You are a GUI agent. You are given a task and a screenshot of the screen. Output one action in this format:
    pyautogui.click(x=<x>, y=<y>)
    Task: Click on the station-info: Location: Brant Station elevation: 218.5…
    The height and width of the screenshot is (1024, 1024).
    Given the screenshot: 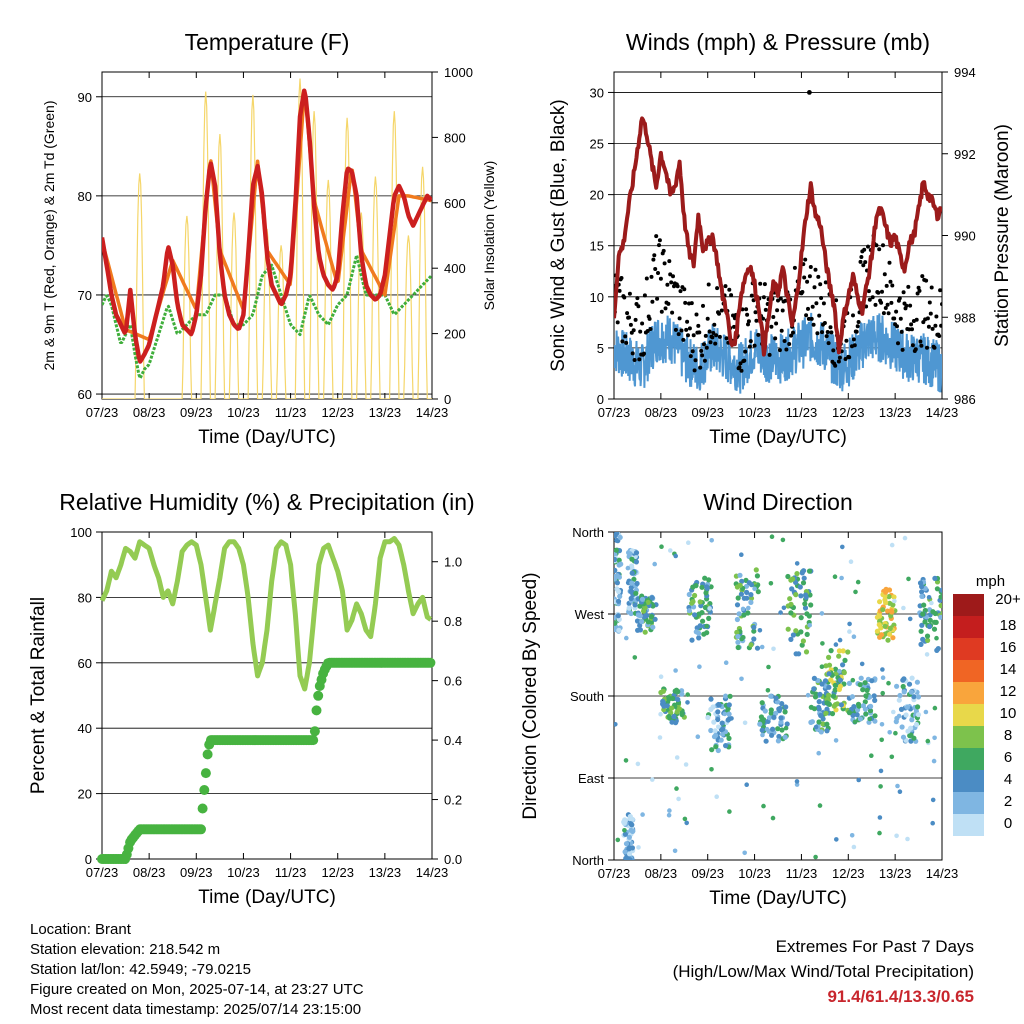 What is the action you would take?
    pyautogui.click(x=197, y=970)
    